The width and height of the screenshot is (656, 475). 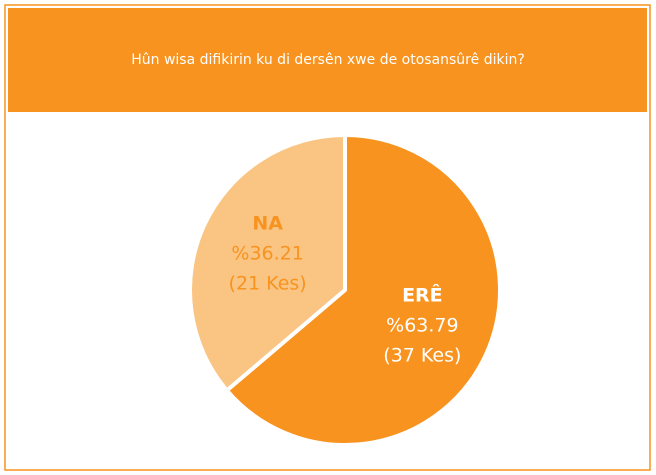 What do you see at coordinates (268, 284) in the screenshot?
I see `slice-count-label: (21 Kes)` at bounding box center [268, 284].